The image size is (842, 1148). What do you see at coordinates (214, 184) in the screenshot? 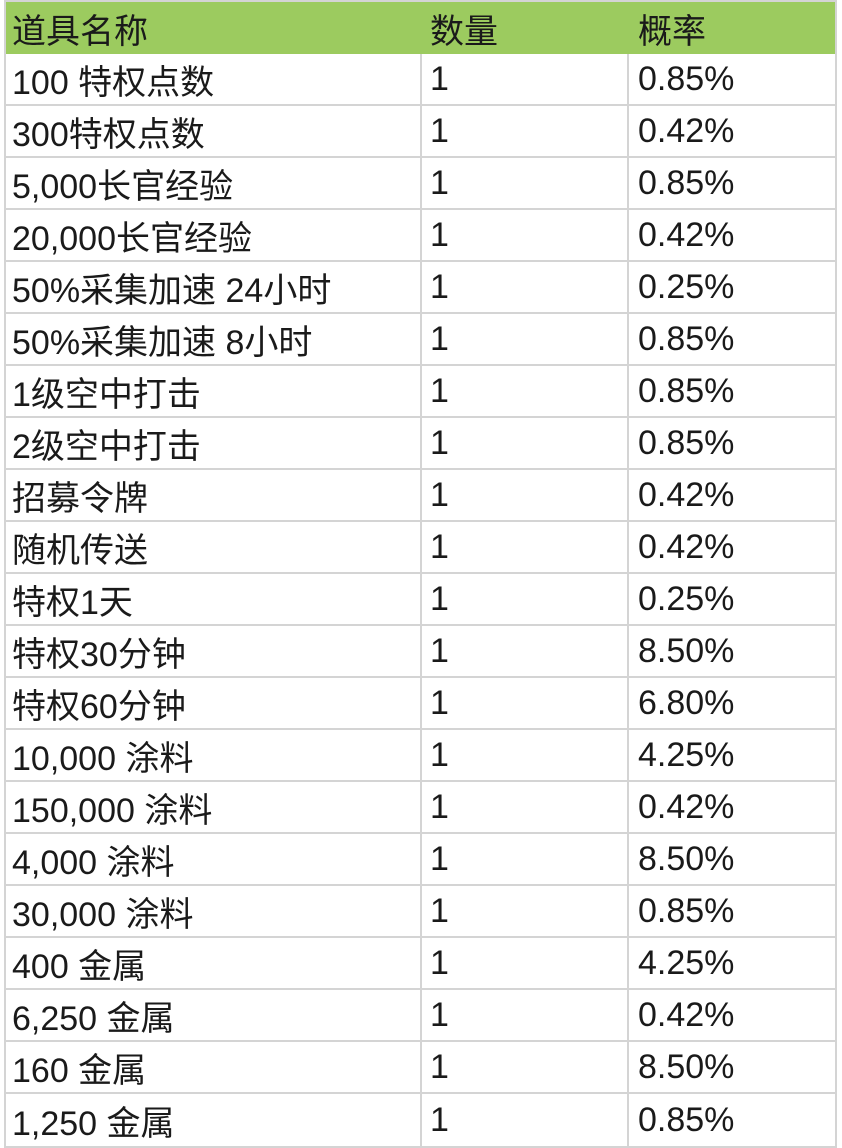
I see `item-name-cell: 5,000长官经验` at bounding box center [214, 184].